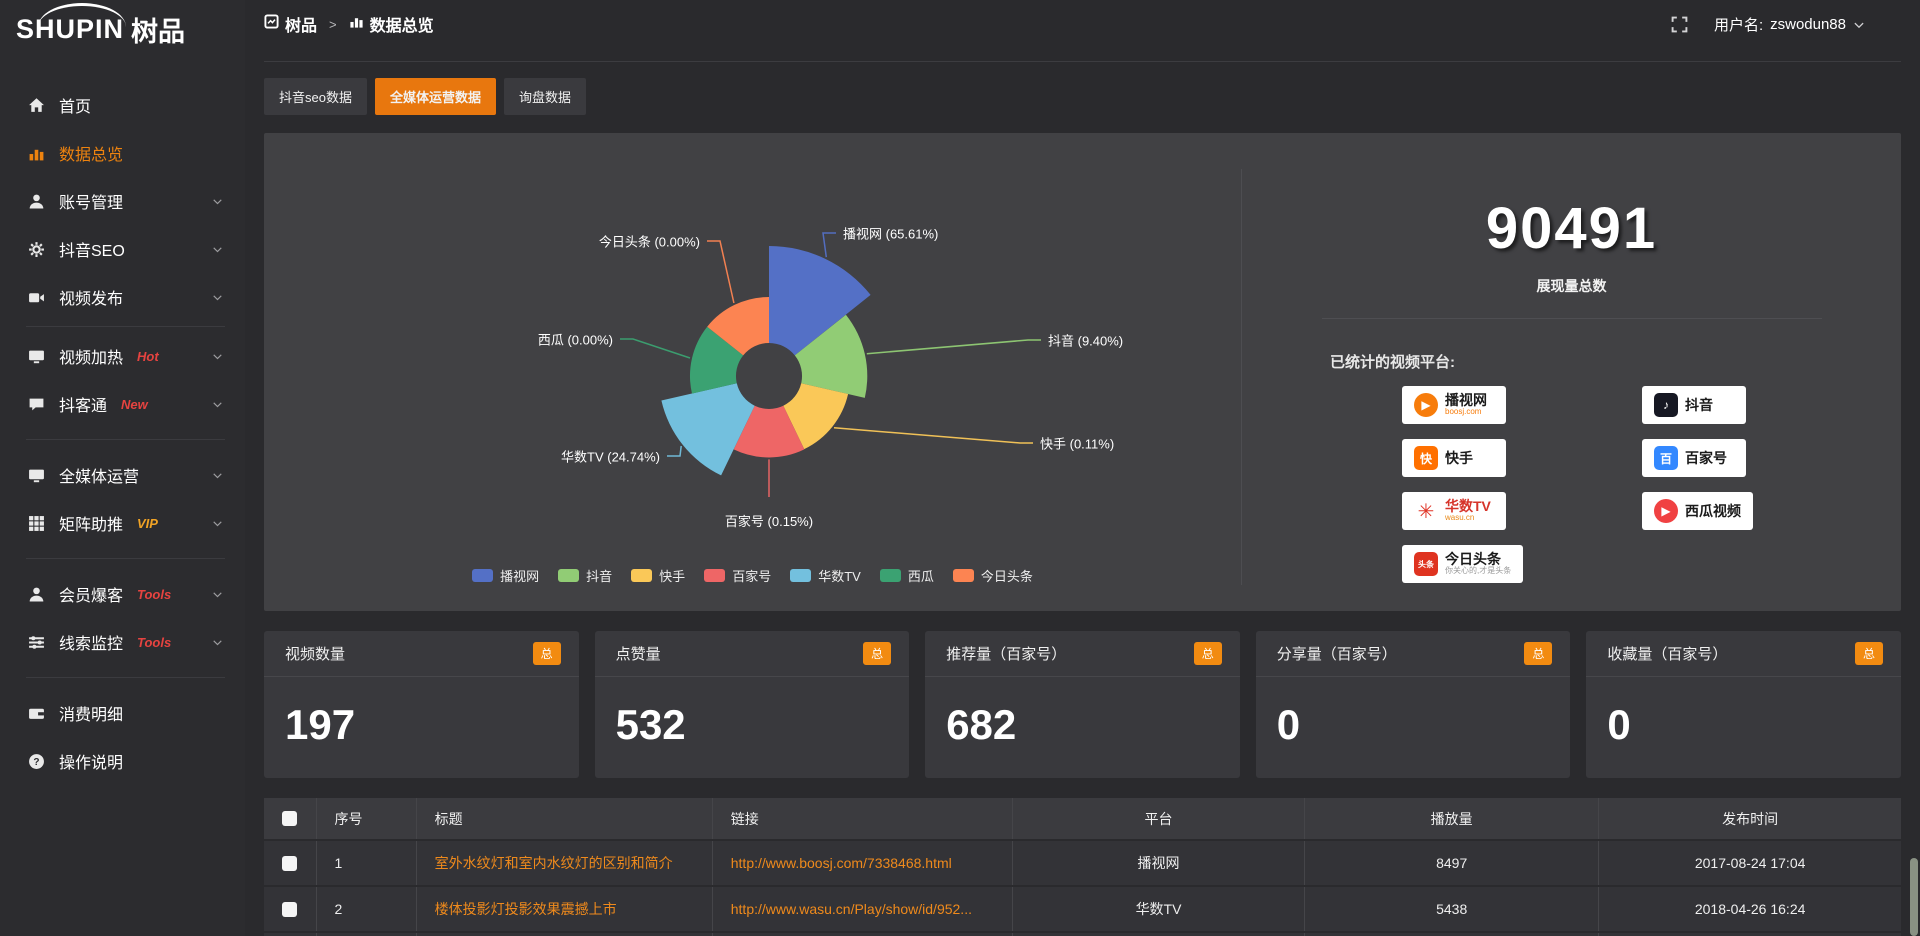  Describe the element at coordinates (862, 863) in the screenshot. I see `row-url-link: http://www.boosj.com/7338468.html` at that location.